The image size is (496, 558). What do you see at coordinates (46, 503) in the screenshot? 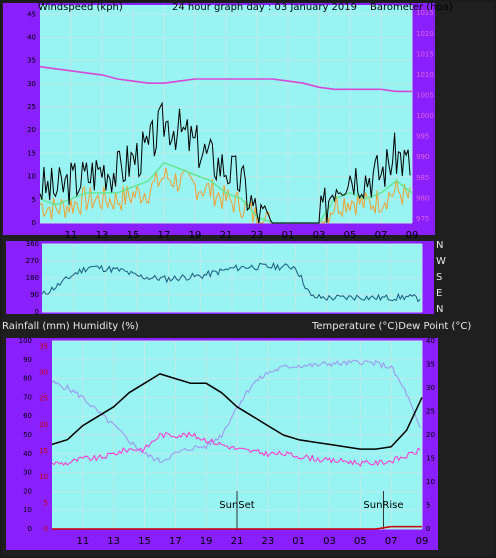
I see `rain-y-tick: 5` at bounding box center [46, 503].